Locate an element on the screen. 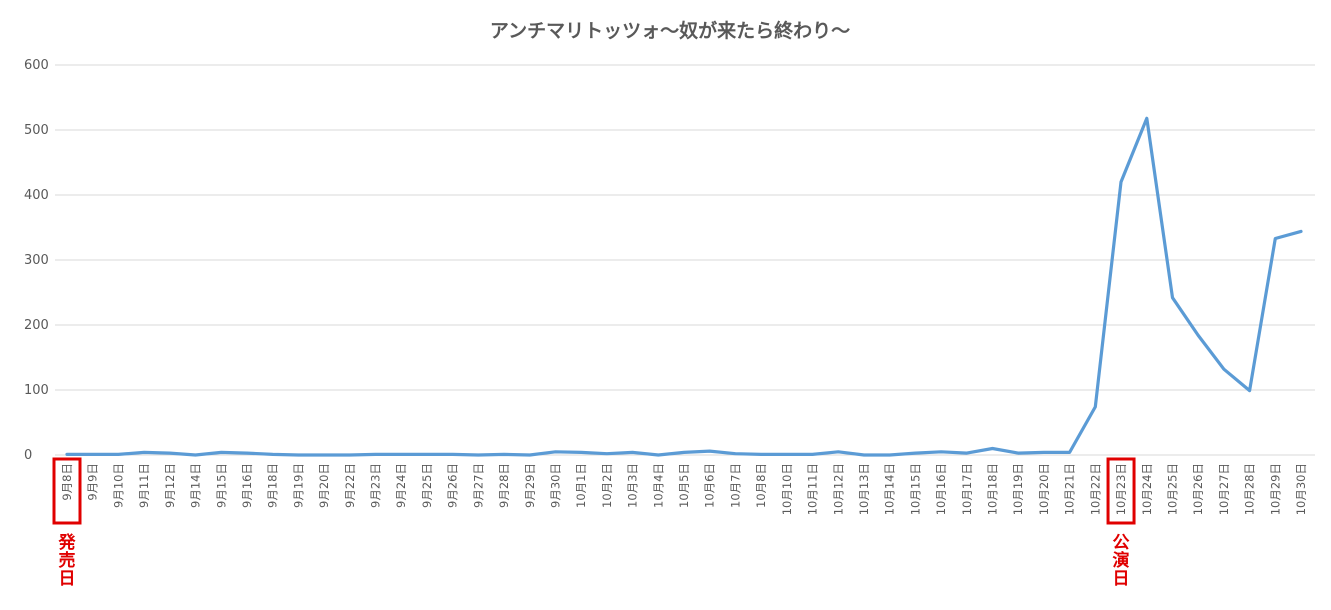 The image size is (1331, 610). x-tick-label: 9月25日 is located at coordinates (427, 485).